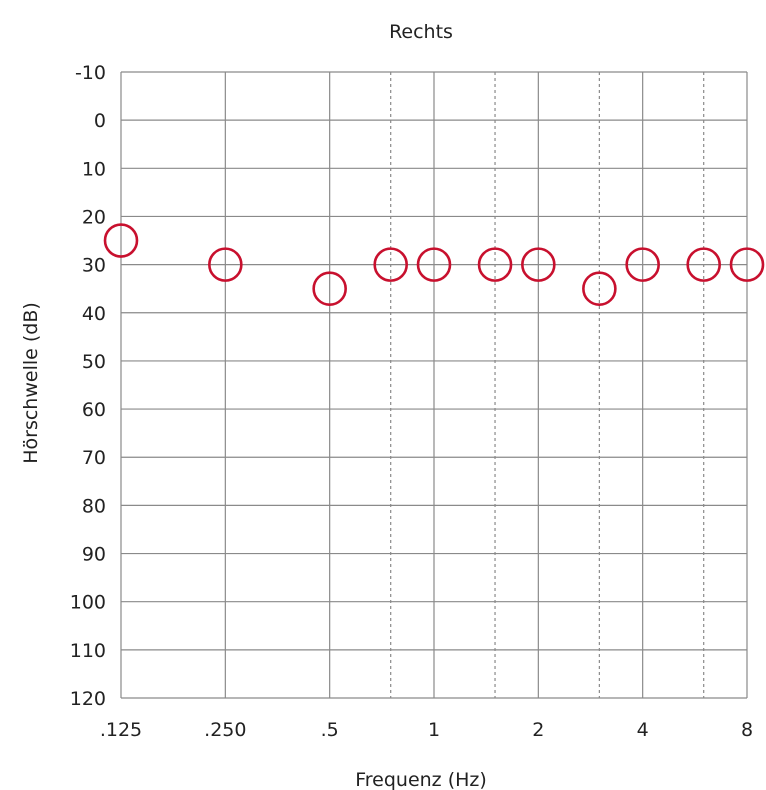 This screenshot has width=766, height=790. I want to click on y-tick-label: 120, so click(88, 699).